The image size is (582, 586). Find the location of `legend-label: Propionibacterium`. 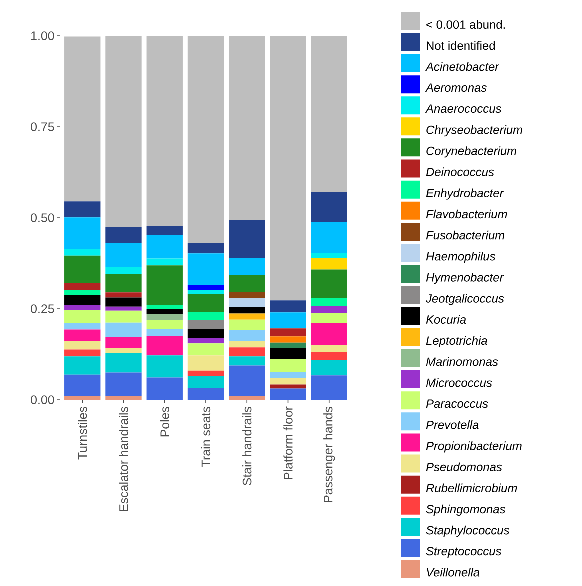

legend-label: Propionibacterium is located at coordinates (474, 447).